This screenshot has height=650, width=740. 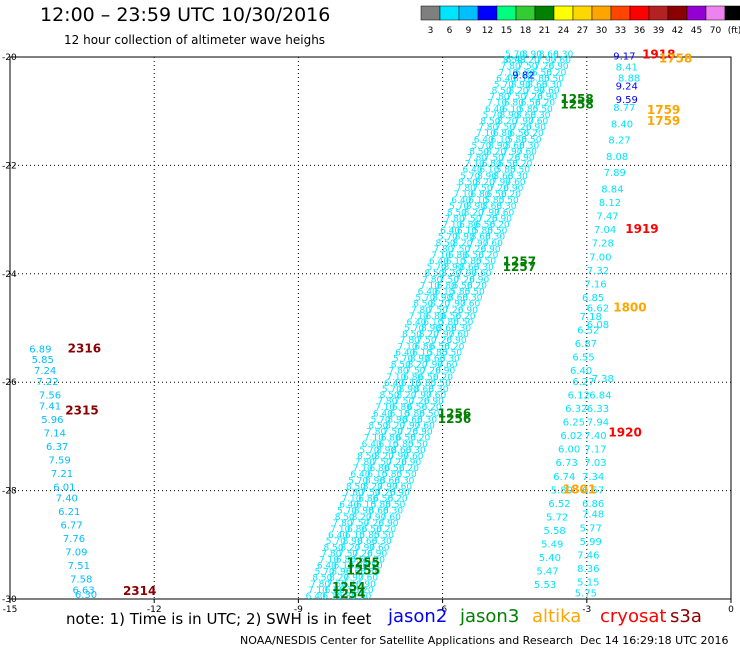 What do you see at coordinates (605, 230) in the screenshot?
I see `wave-height-label: 7.04` at bounding box center [605, 230].